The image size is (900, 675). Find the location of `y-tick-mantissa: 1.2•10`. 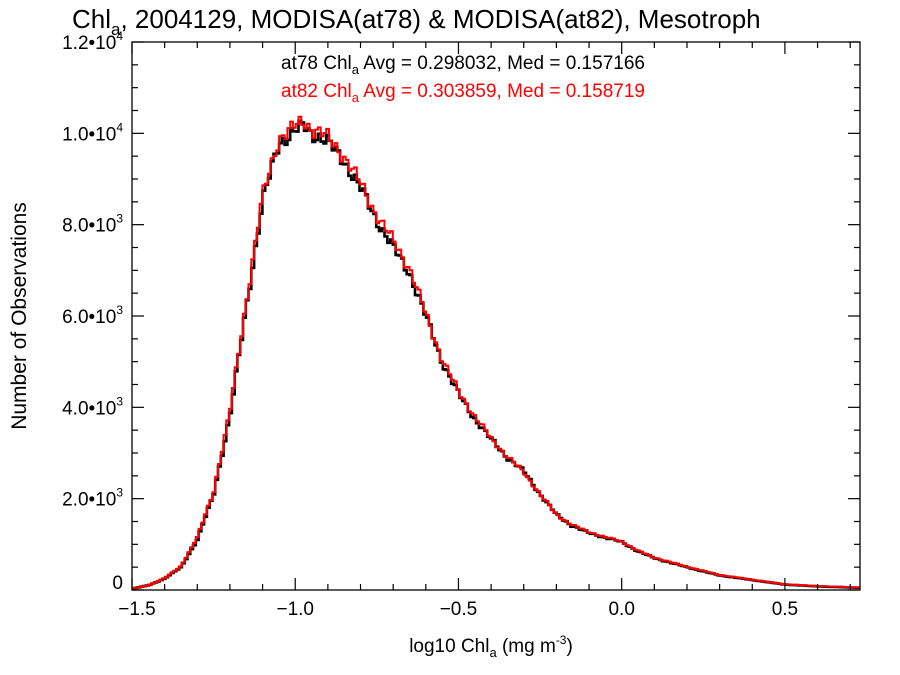

y-tick-mantissa: 1.2•10 is located at coordinates (89, 43).